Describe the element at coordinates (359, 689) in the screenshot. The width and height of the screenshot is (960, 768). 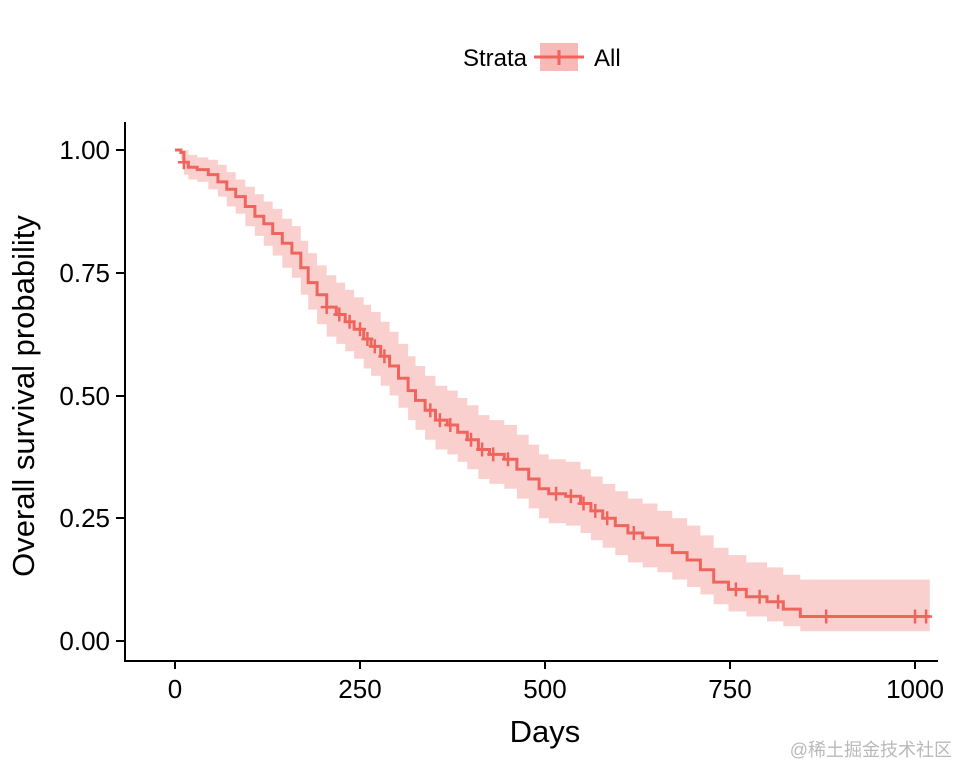
I see `x-tick-label: 250` at that location.